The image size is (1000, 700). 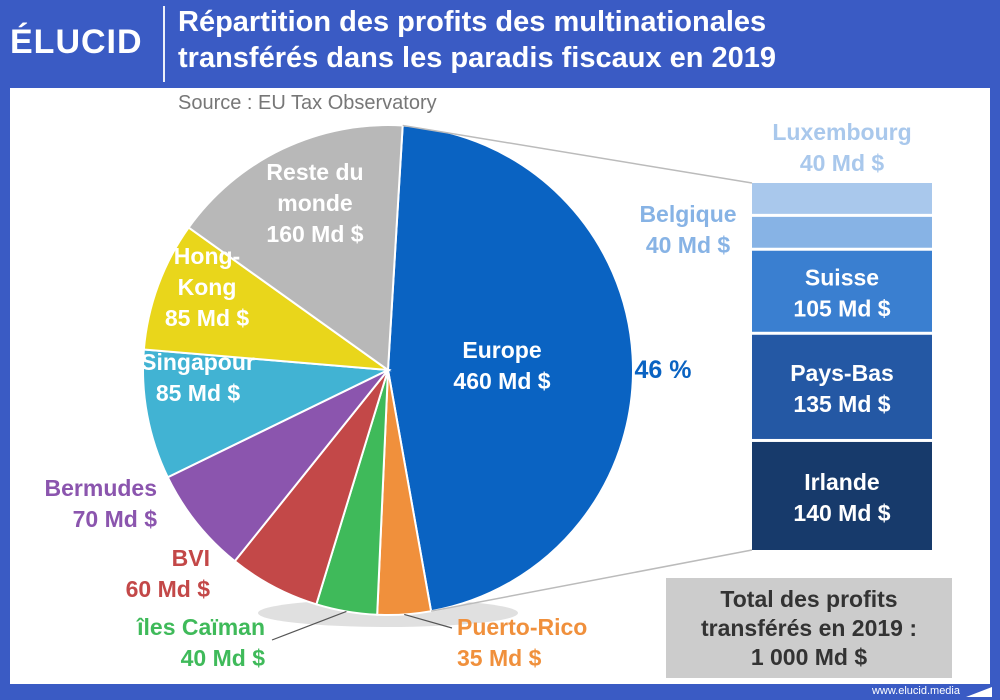 I want to click on leader-line-iles-caiman, so click(x=309, y=625).